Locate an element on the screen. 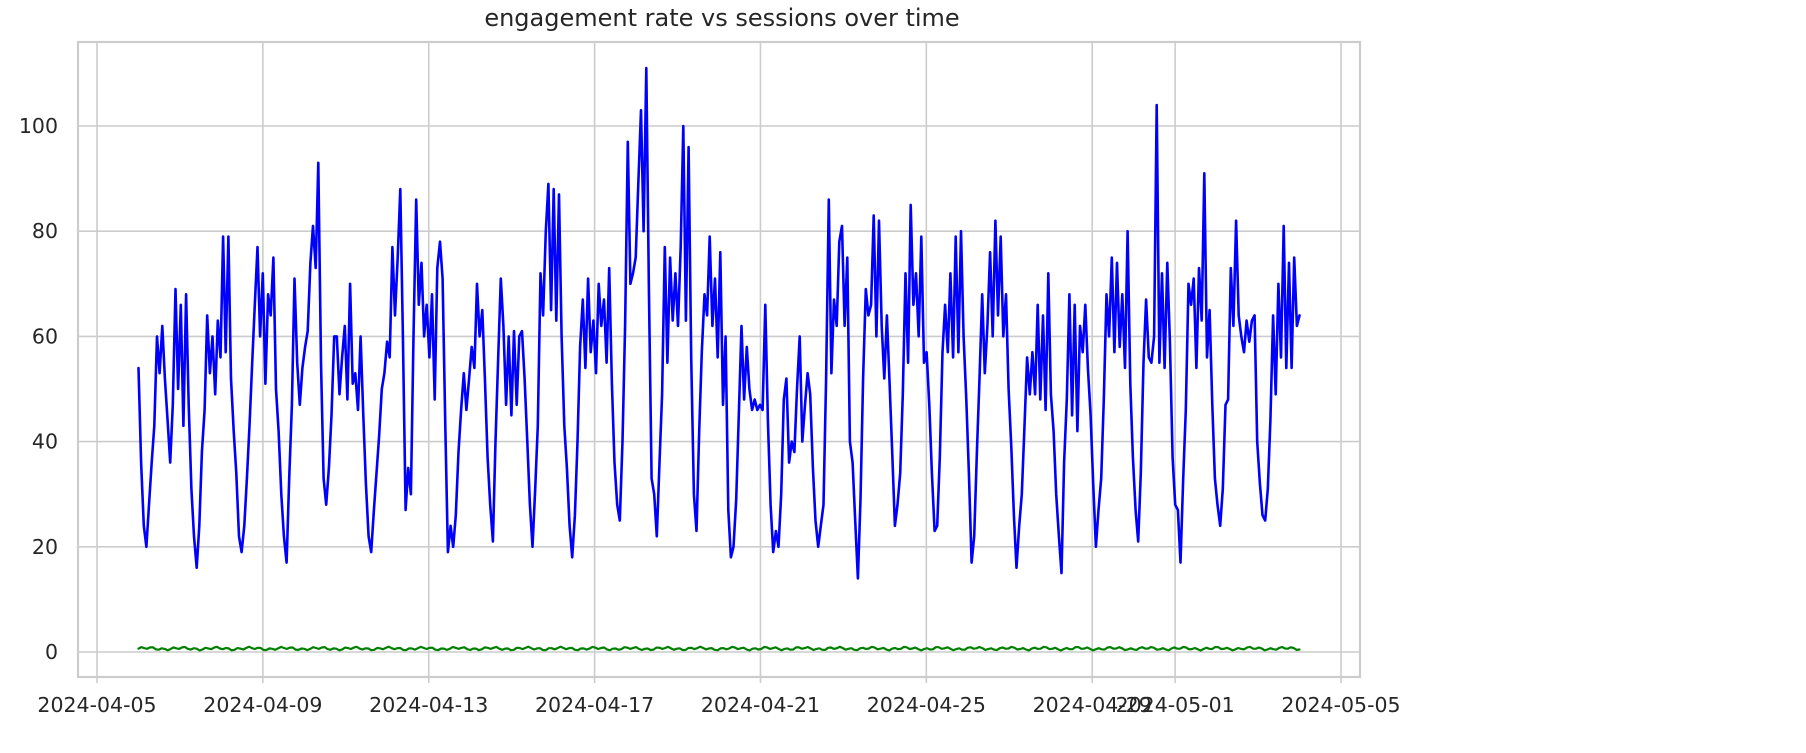 The image size is (1806, 753). y-tick-label: 80 is located at coordinates (45, 231).